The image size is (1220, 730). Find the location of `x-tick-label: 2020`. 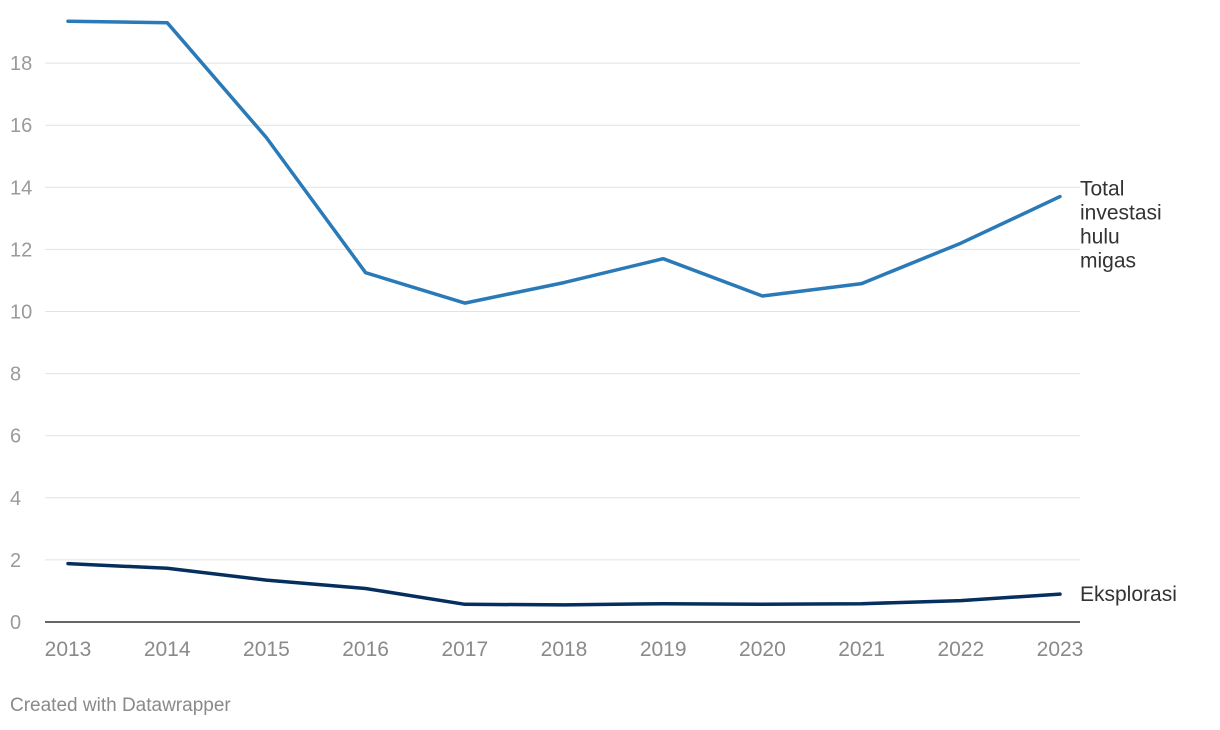

x-tick-label: 2020 is located at coordinates (762, 649).